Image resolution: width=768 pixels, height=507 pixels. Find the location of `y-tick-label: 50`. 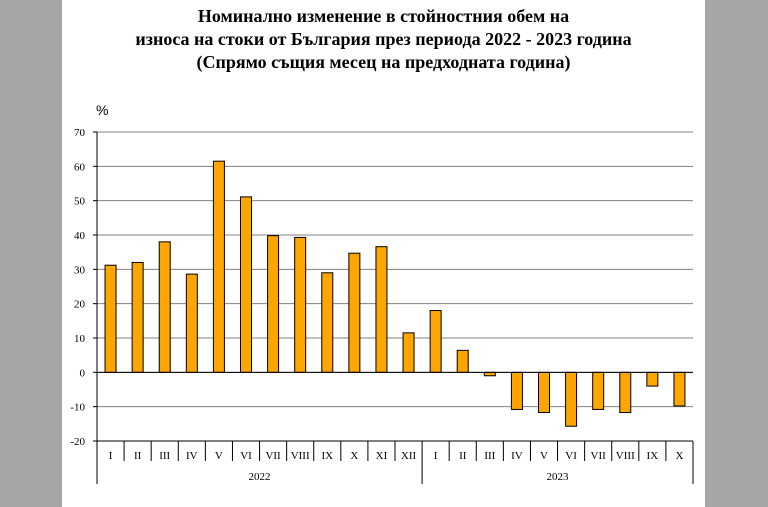

y-tick-label: 50 is located at coordinates (80, 202).